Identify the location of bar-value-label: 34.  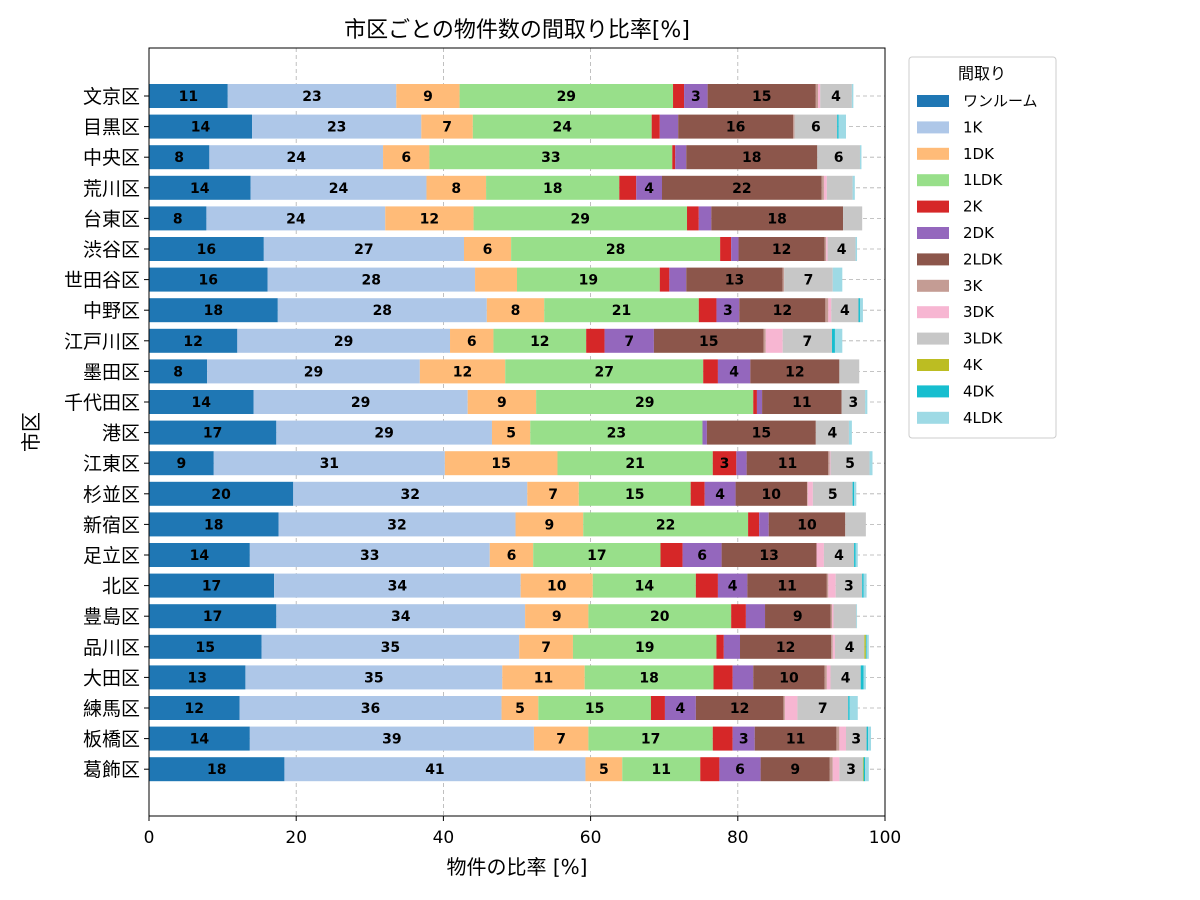
(398, 587).